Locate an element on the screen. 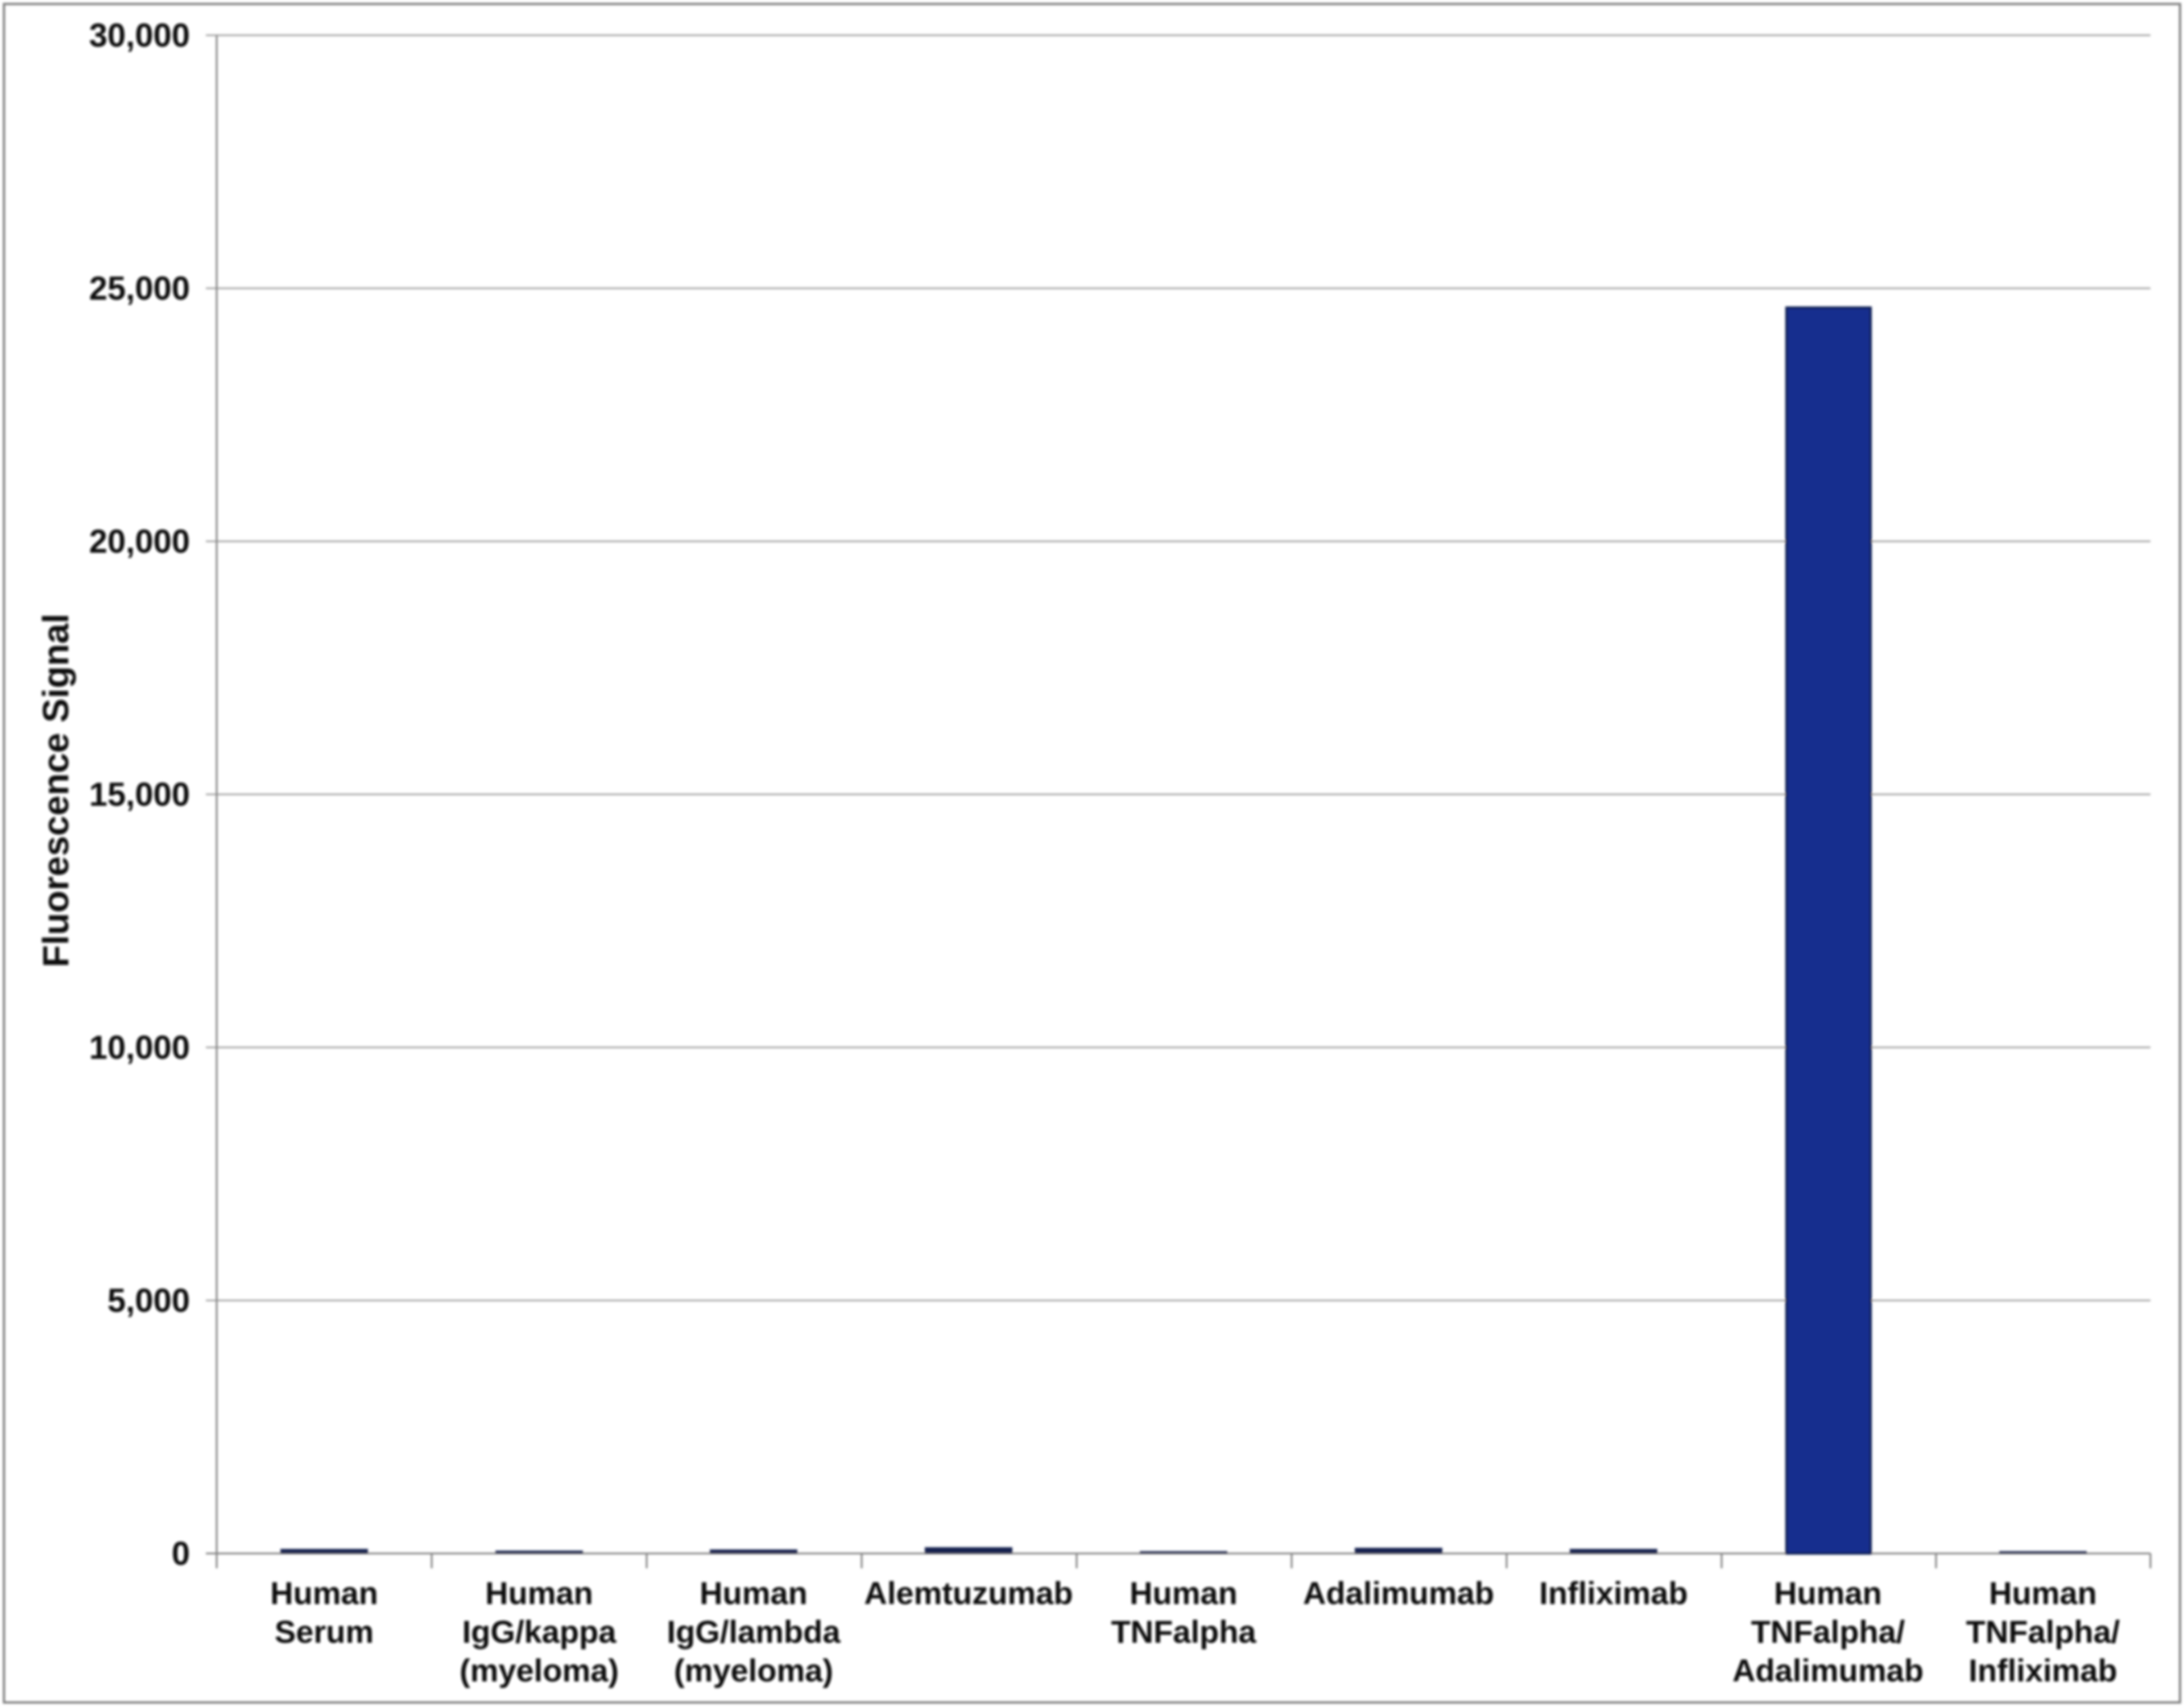 This screenshot has height=1707, width=2184. svg-text: Serum is located at coordinates (324, 1632).